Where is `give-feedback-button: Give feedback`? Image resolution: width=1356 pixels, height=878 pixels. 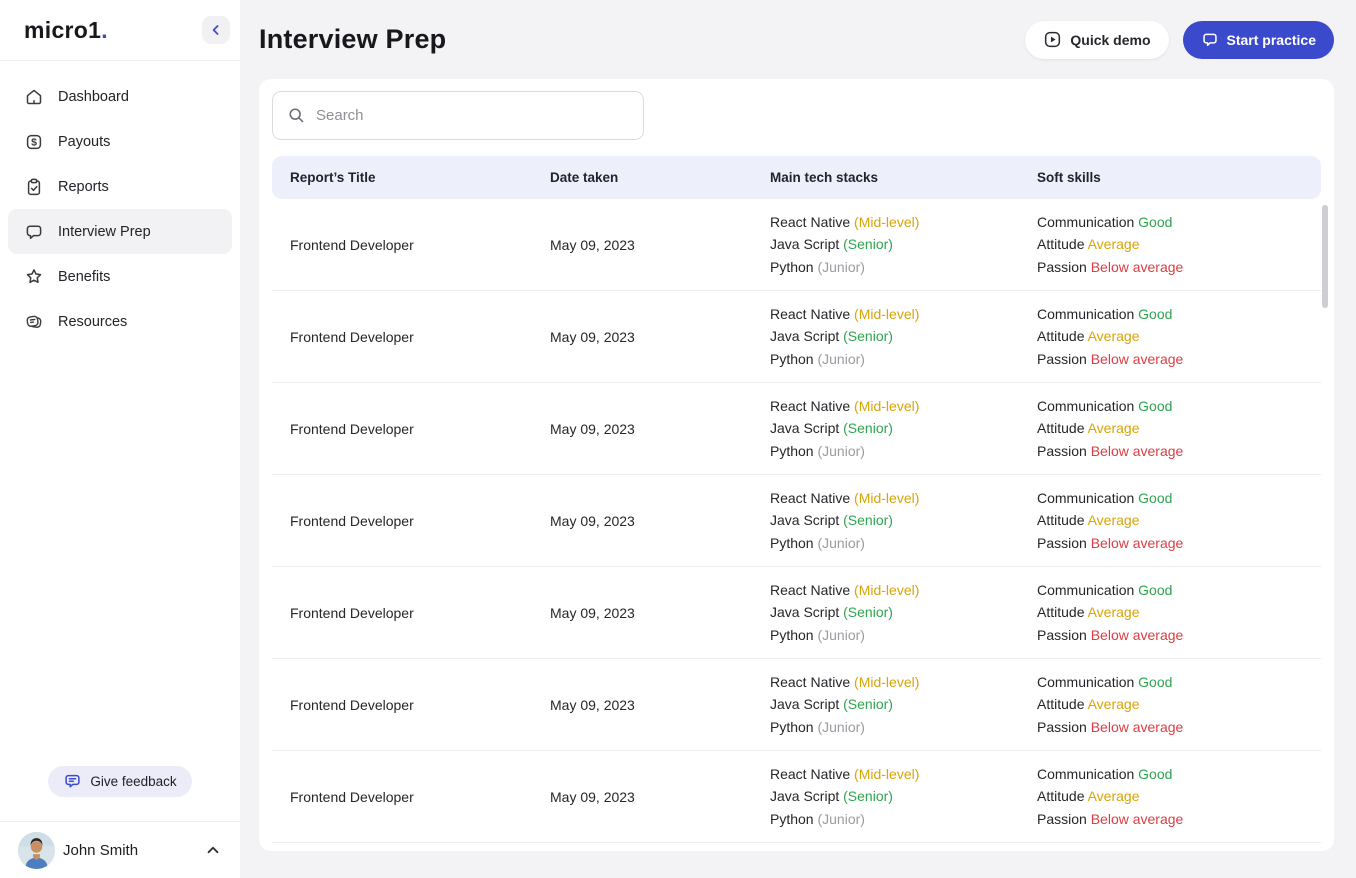
give-feedback-button: Give feedback is located at coordinates (120, 781).